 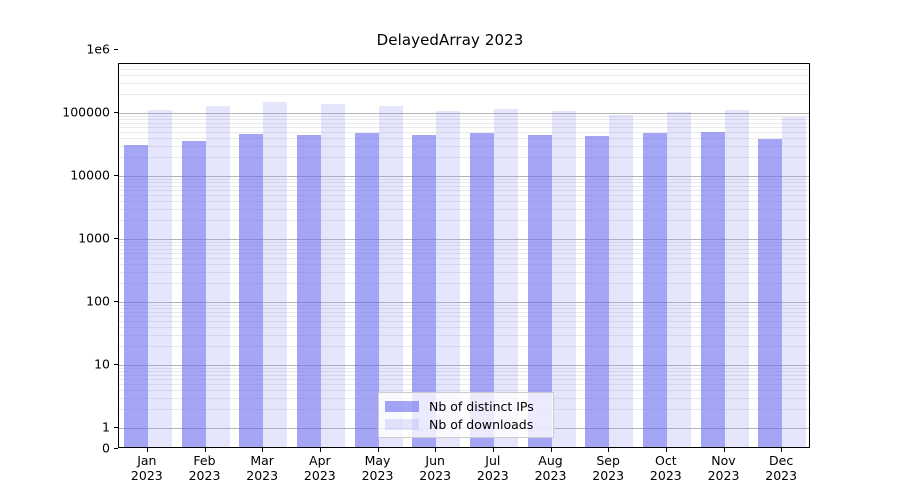 I want to click on y-axis-tick-label: 1e6, so click(x=98, y=49).